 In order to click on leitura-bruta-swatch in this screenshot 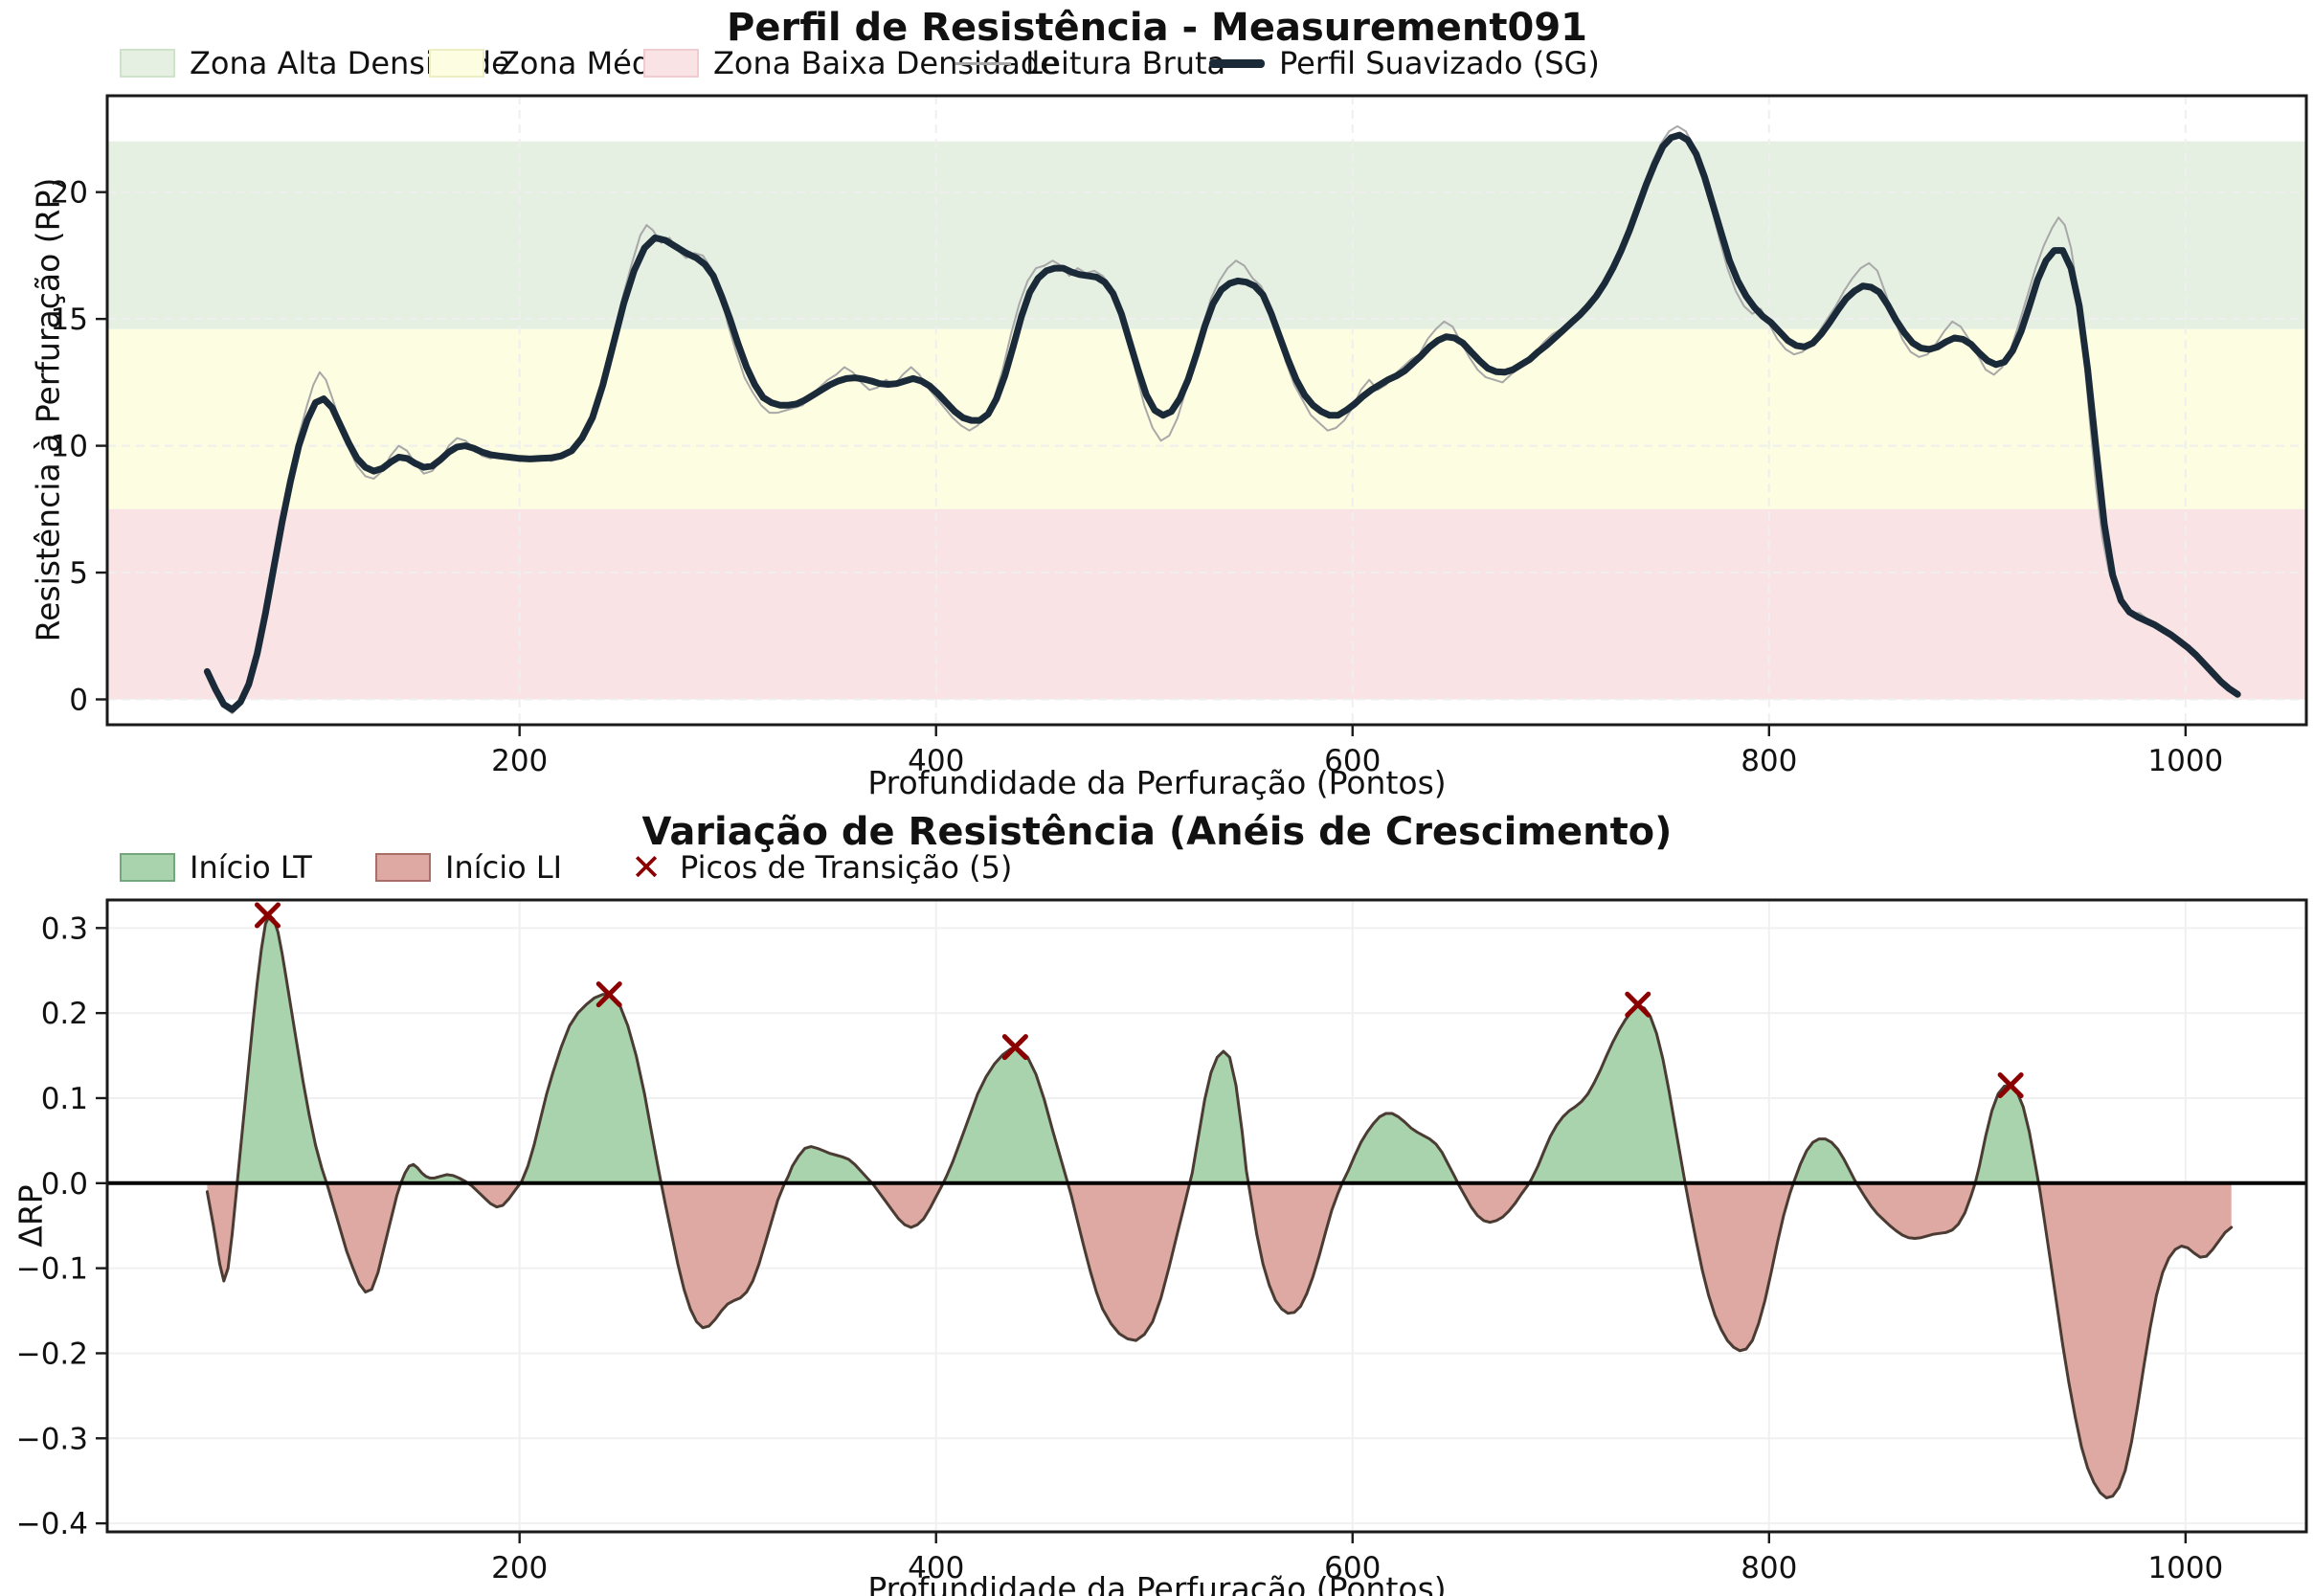, I will do `click(983, 63)`.